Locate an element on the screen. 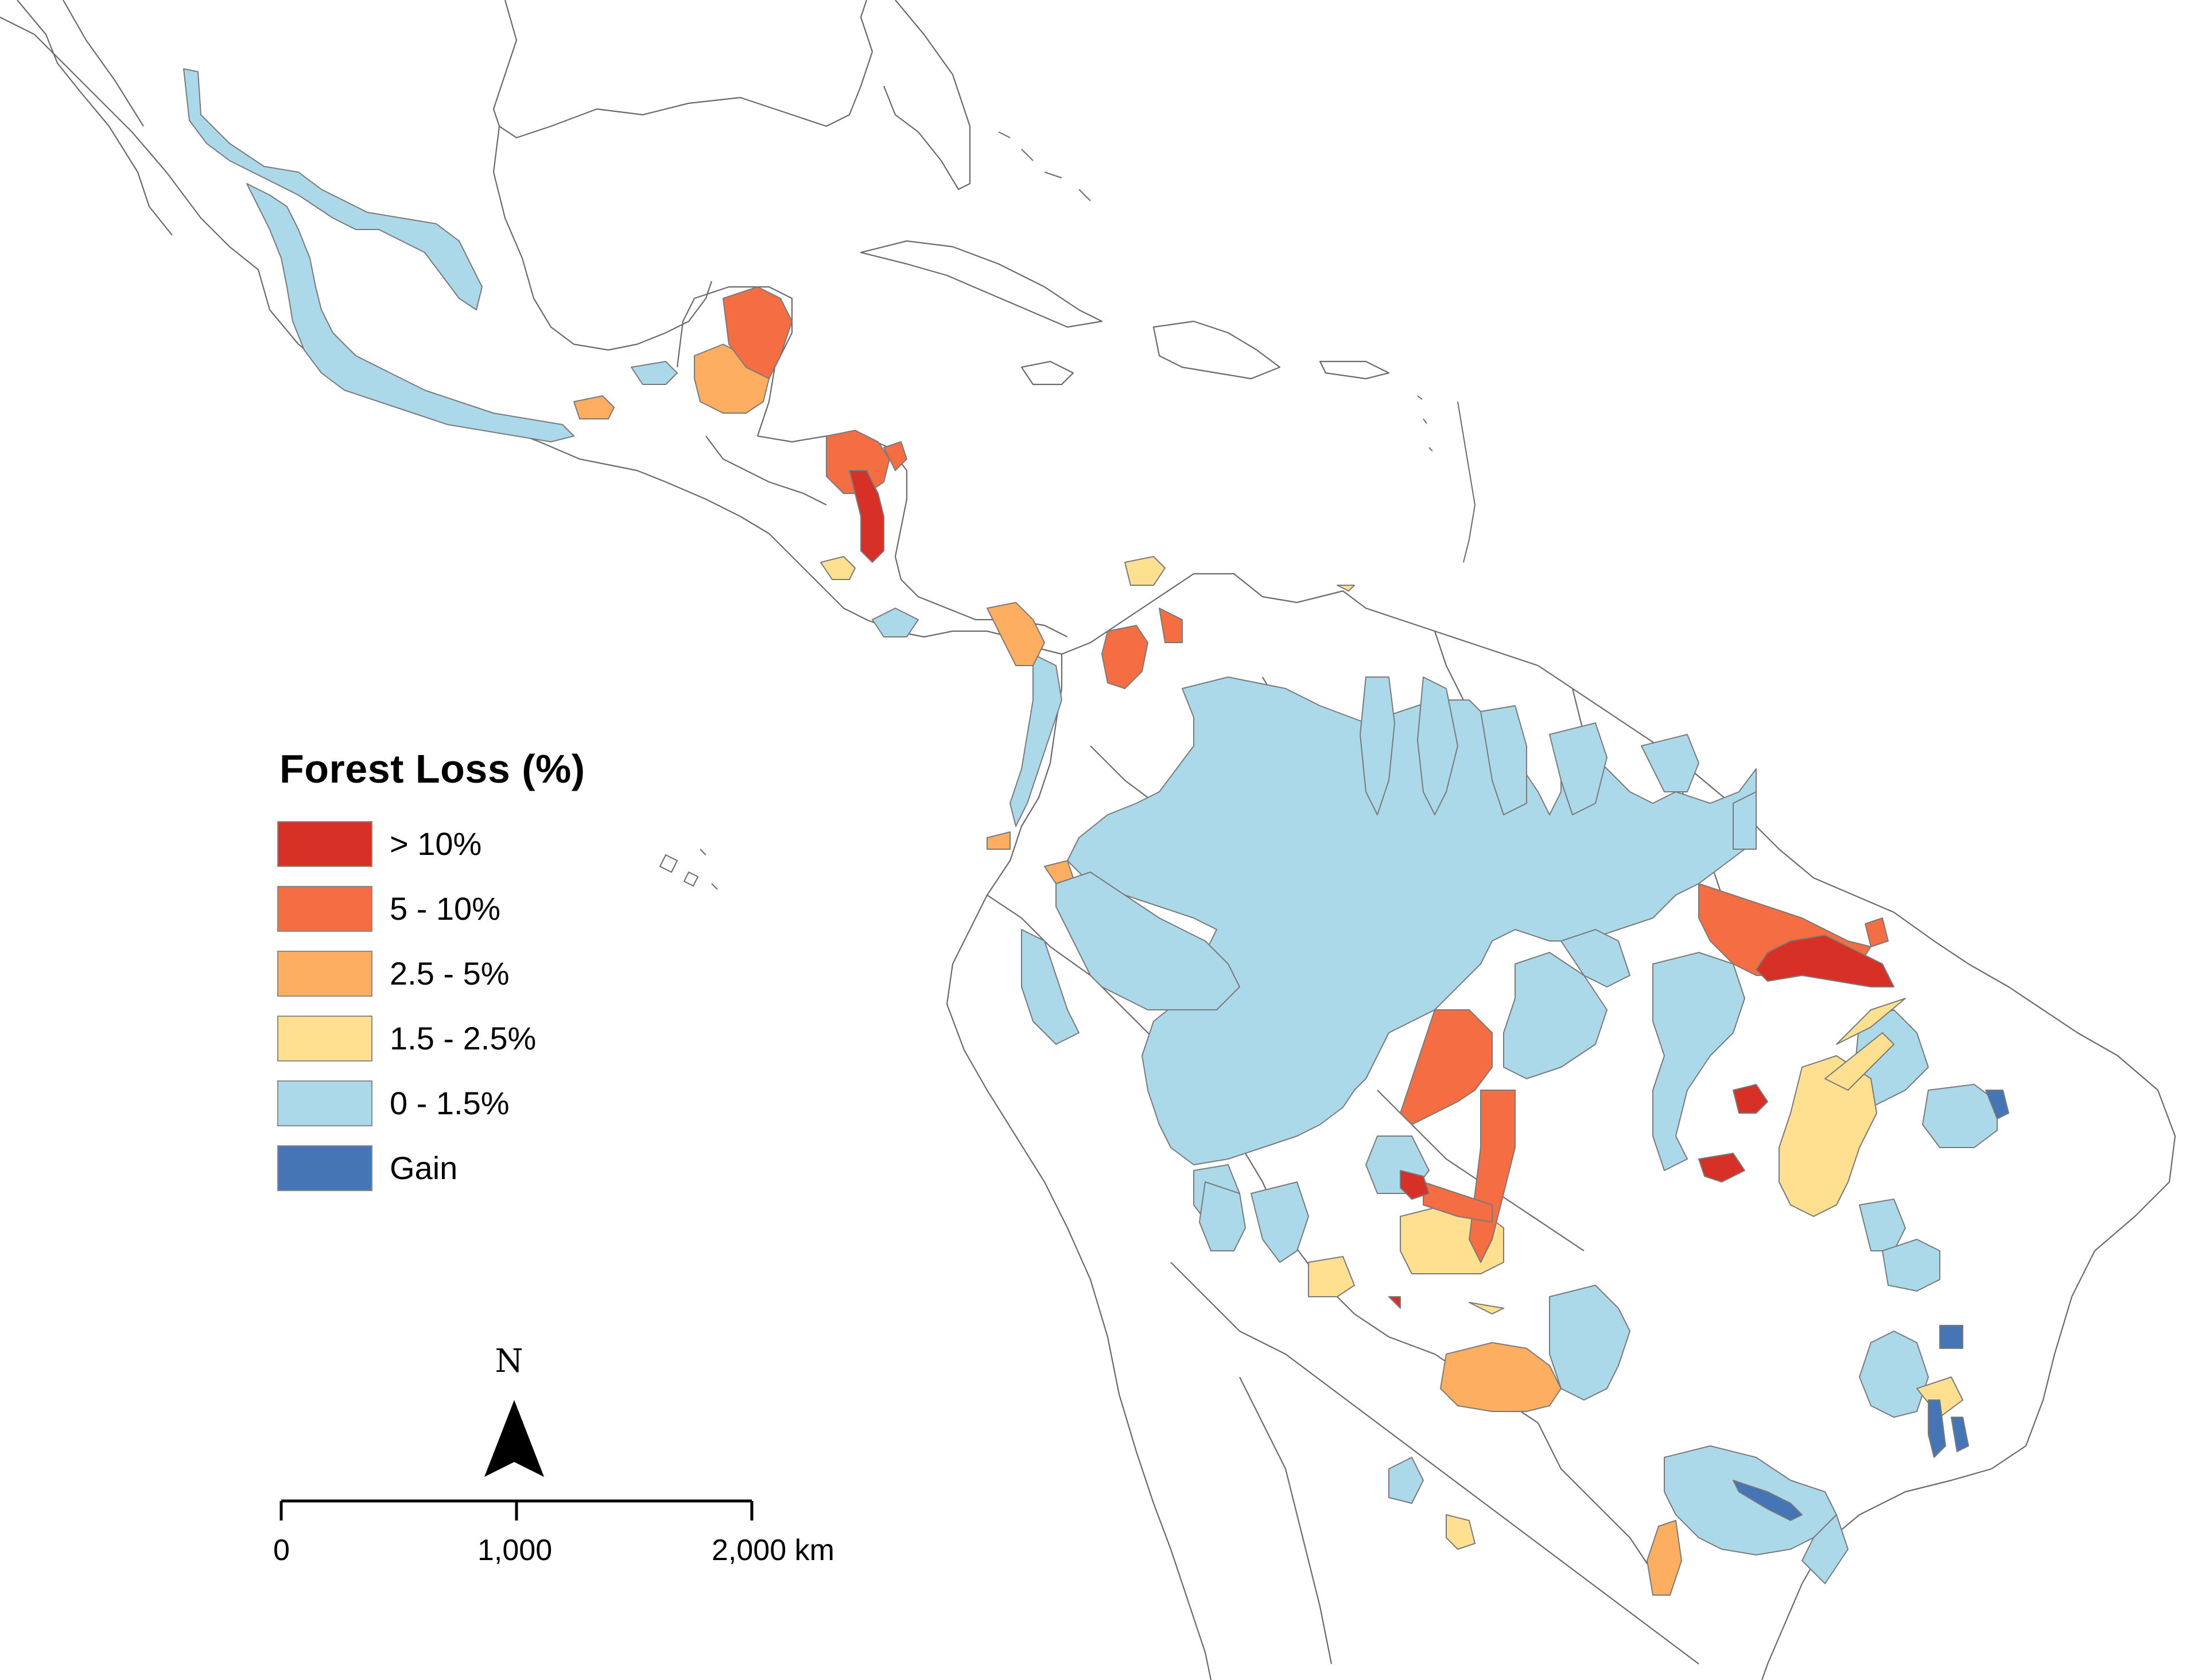 Image resolution: width=2186 pixels, height=1680 pixels. north-arrow-icon is located at coordinates (514, 1438).